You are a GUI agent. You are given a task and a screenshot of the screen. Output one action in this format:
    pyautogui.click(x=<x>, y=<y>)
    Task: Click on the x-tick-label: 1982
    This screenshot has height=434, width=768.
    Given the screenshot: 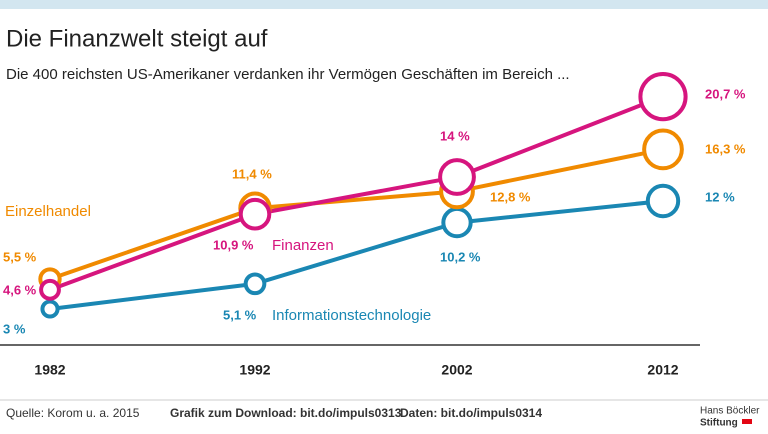 What is the action you would take?
    pyautogui.click(x=49, y=370)
    